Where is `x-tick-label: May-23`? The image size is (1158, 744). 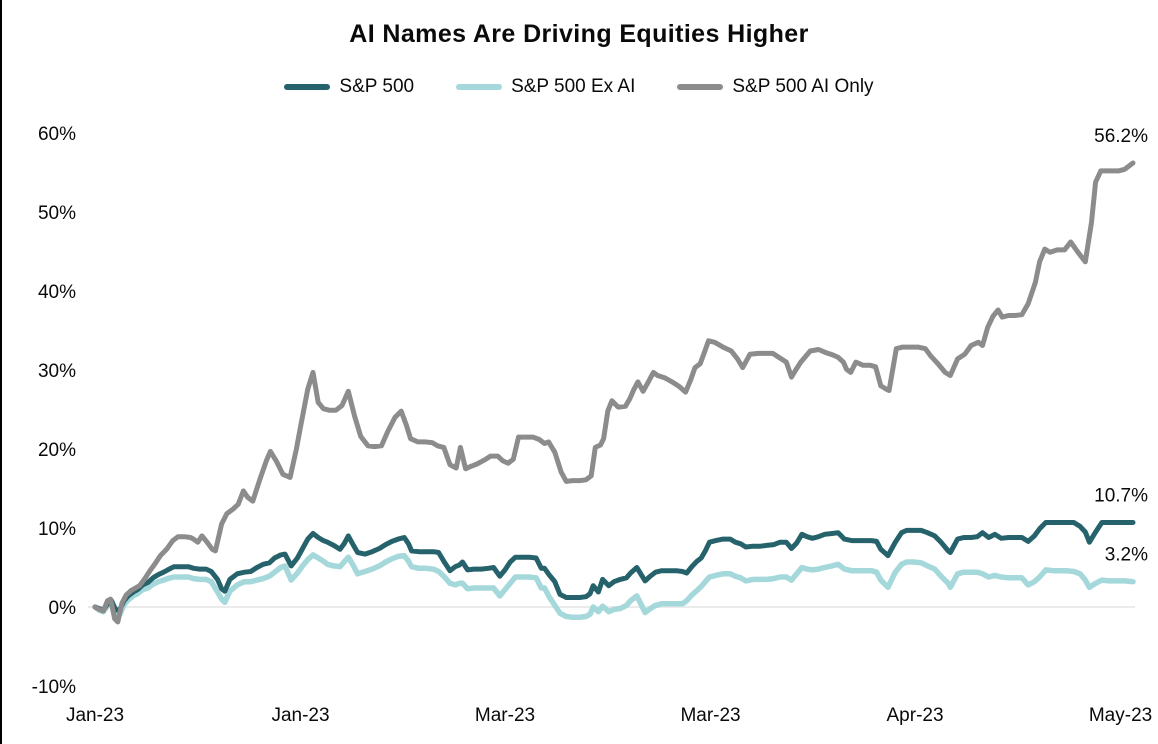 x-tick-label: May-23 is located at coordinates (1120, 715).